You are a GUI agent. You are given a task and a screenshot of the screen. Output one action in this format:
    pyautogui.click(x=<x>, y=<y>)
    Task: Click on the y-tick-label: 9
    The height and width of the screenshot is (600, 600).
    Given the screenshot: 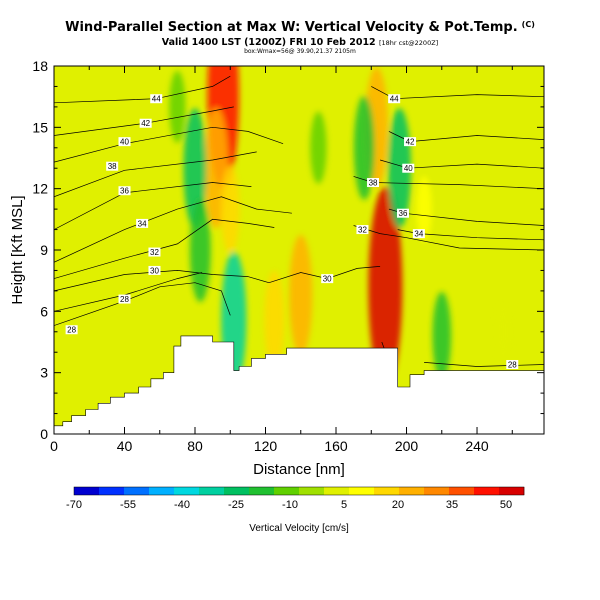 What is the action you would take?
    pyautogui.click(x=44, y=250)
    